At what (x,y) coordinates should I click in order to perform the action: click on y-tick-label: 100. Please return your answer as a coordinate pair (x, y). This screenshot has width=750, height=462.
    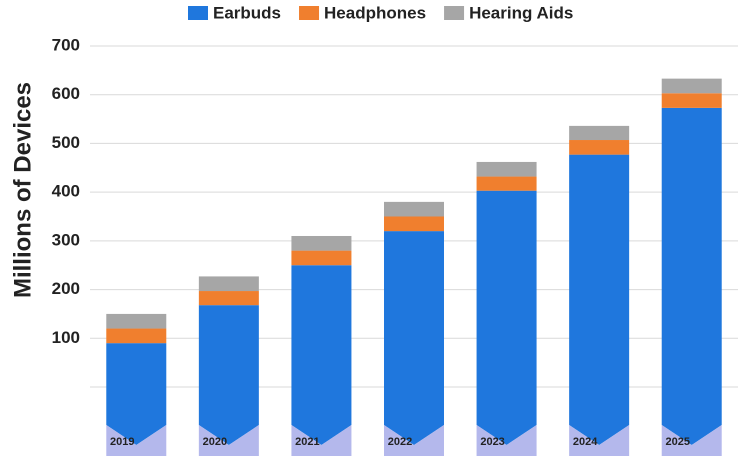
    Looking at the image, I should click on (66, 337).